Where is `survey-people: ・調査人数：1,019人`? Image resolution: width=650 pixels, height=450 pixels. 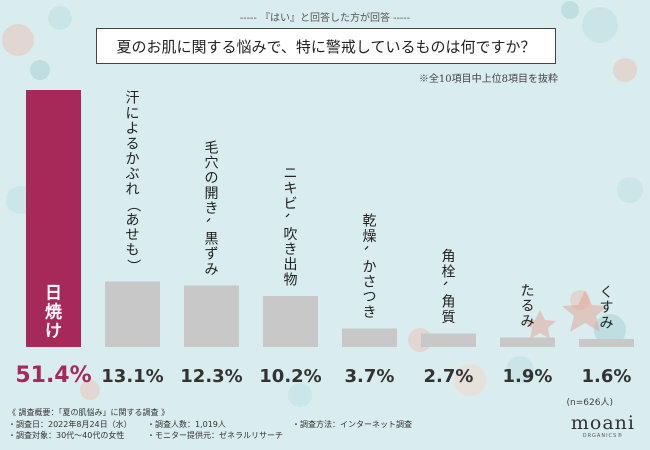 survey-people: ・調査人数：1,019人 is located at coordinates (186, 424).